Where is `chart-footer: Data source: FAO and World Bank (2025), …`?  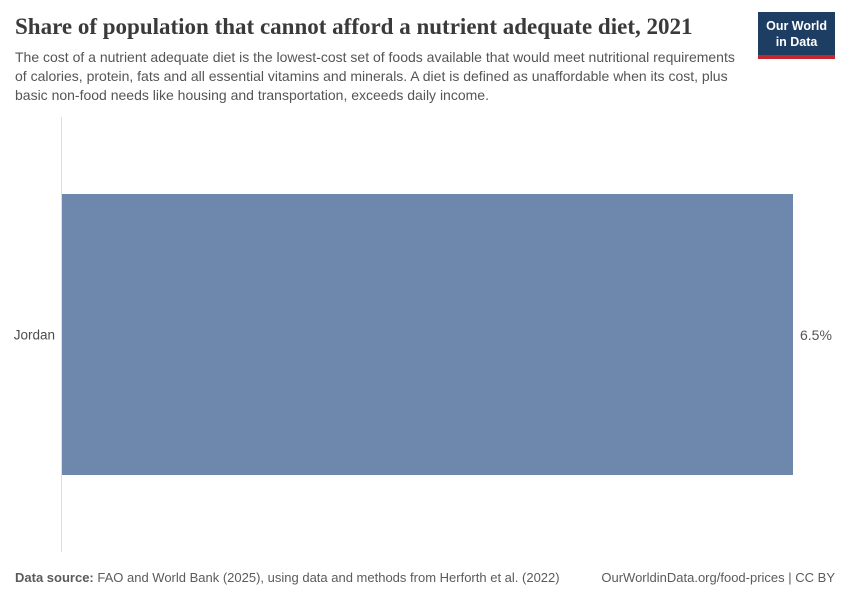 chart-footer: Data source: FAO and World Bank (2025), … is located at coordinates (425, 578).